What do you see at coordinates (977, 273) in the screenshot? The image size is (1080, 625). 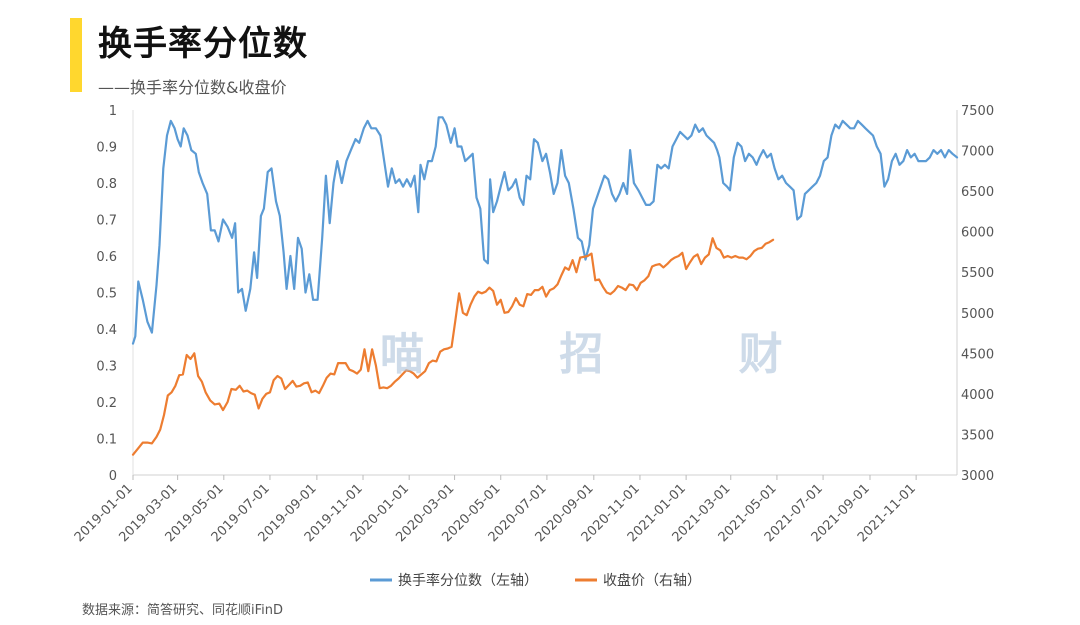 I see `right-axis-tick-label: 5500` at bounding box center [977, 273].